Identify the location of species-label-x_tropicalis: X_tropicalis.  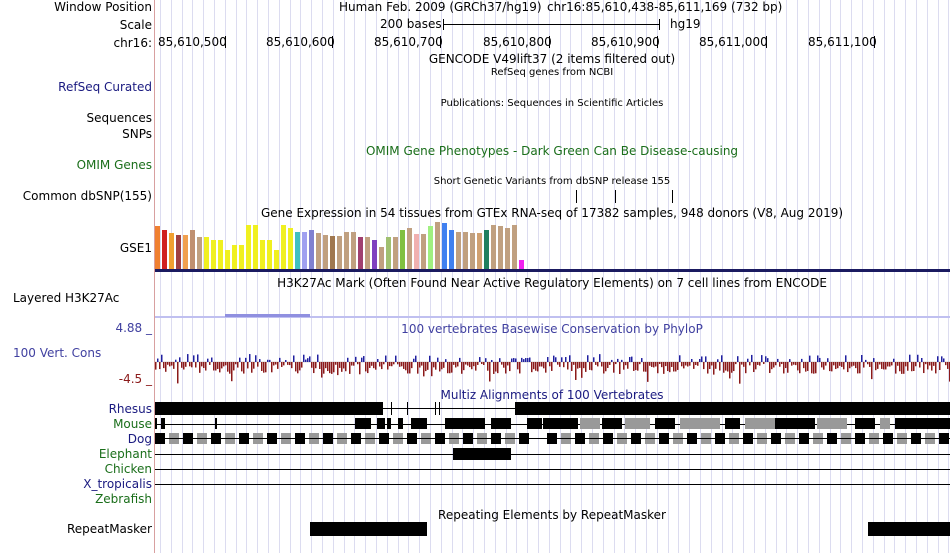
(117, 484).